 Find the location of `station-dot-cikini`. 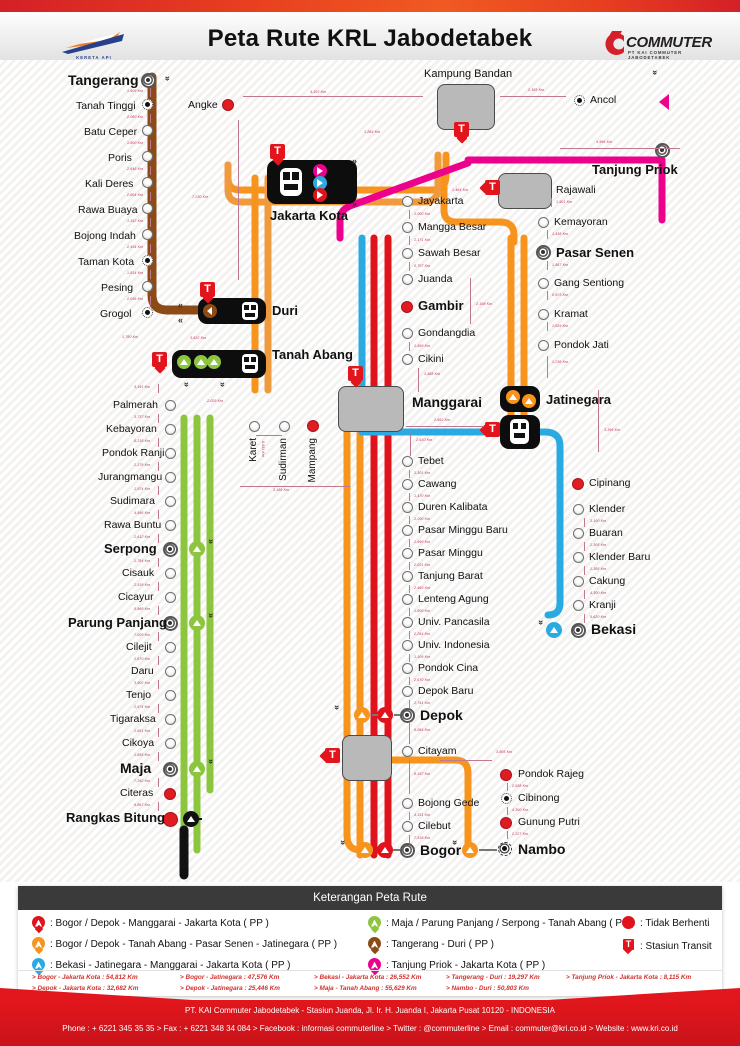

station-dot-cikini is located at coordinates (407, 359).